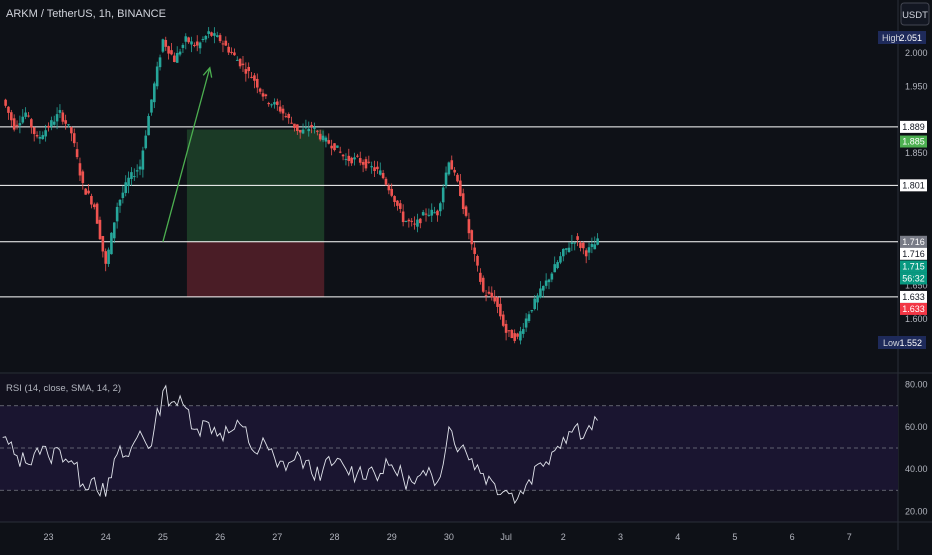  I want to click on currency-button-label: USDT, so click(915, 15).